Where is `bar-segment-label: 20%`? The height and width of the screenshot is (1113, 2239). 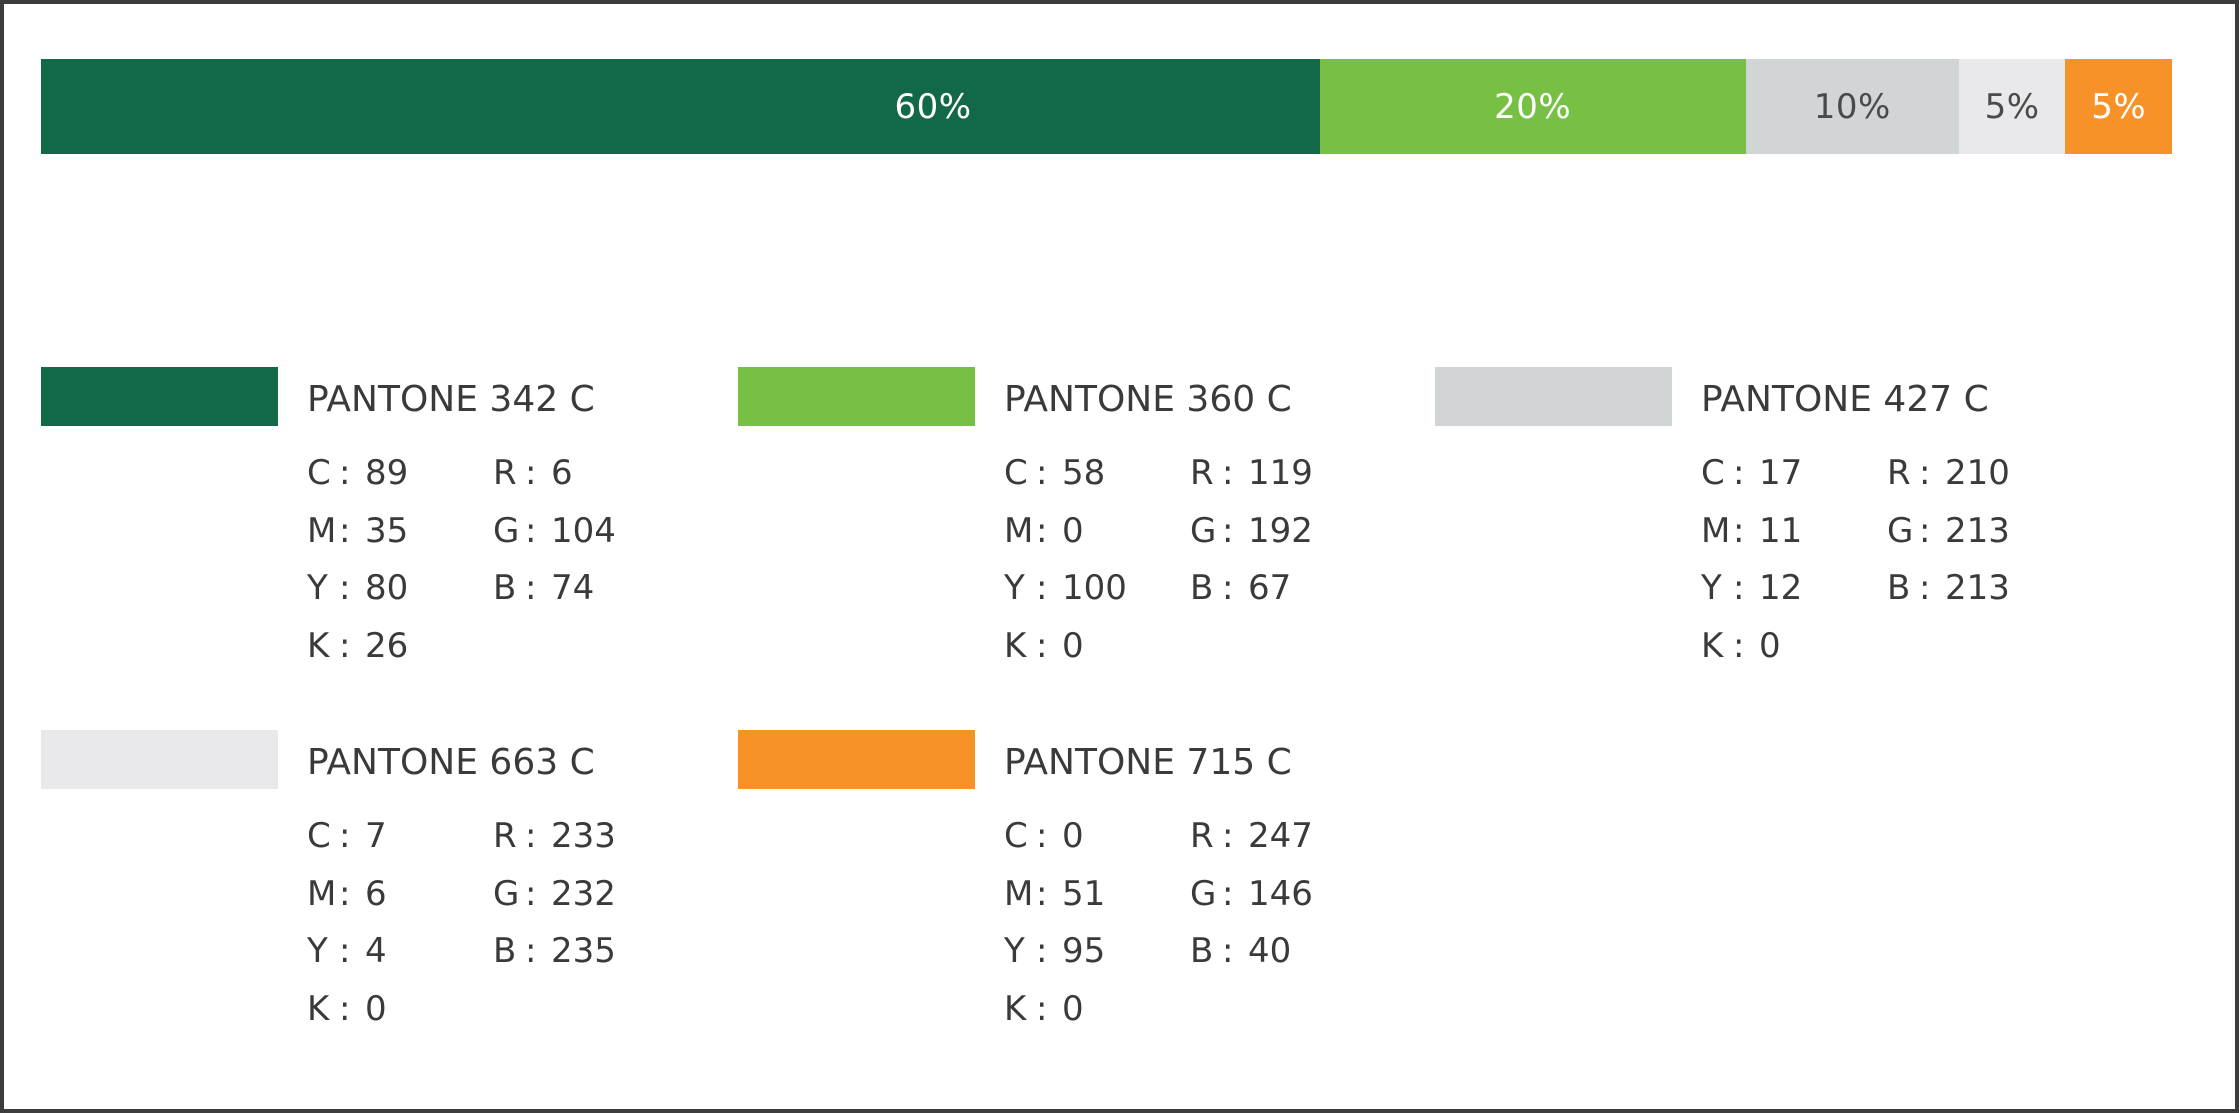
bar-segment-label: 20% is located at coordinates (1533, 106).